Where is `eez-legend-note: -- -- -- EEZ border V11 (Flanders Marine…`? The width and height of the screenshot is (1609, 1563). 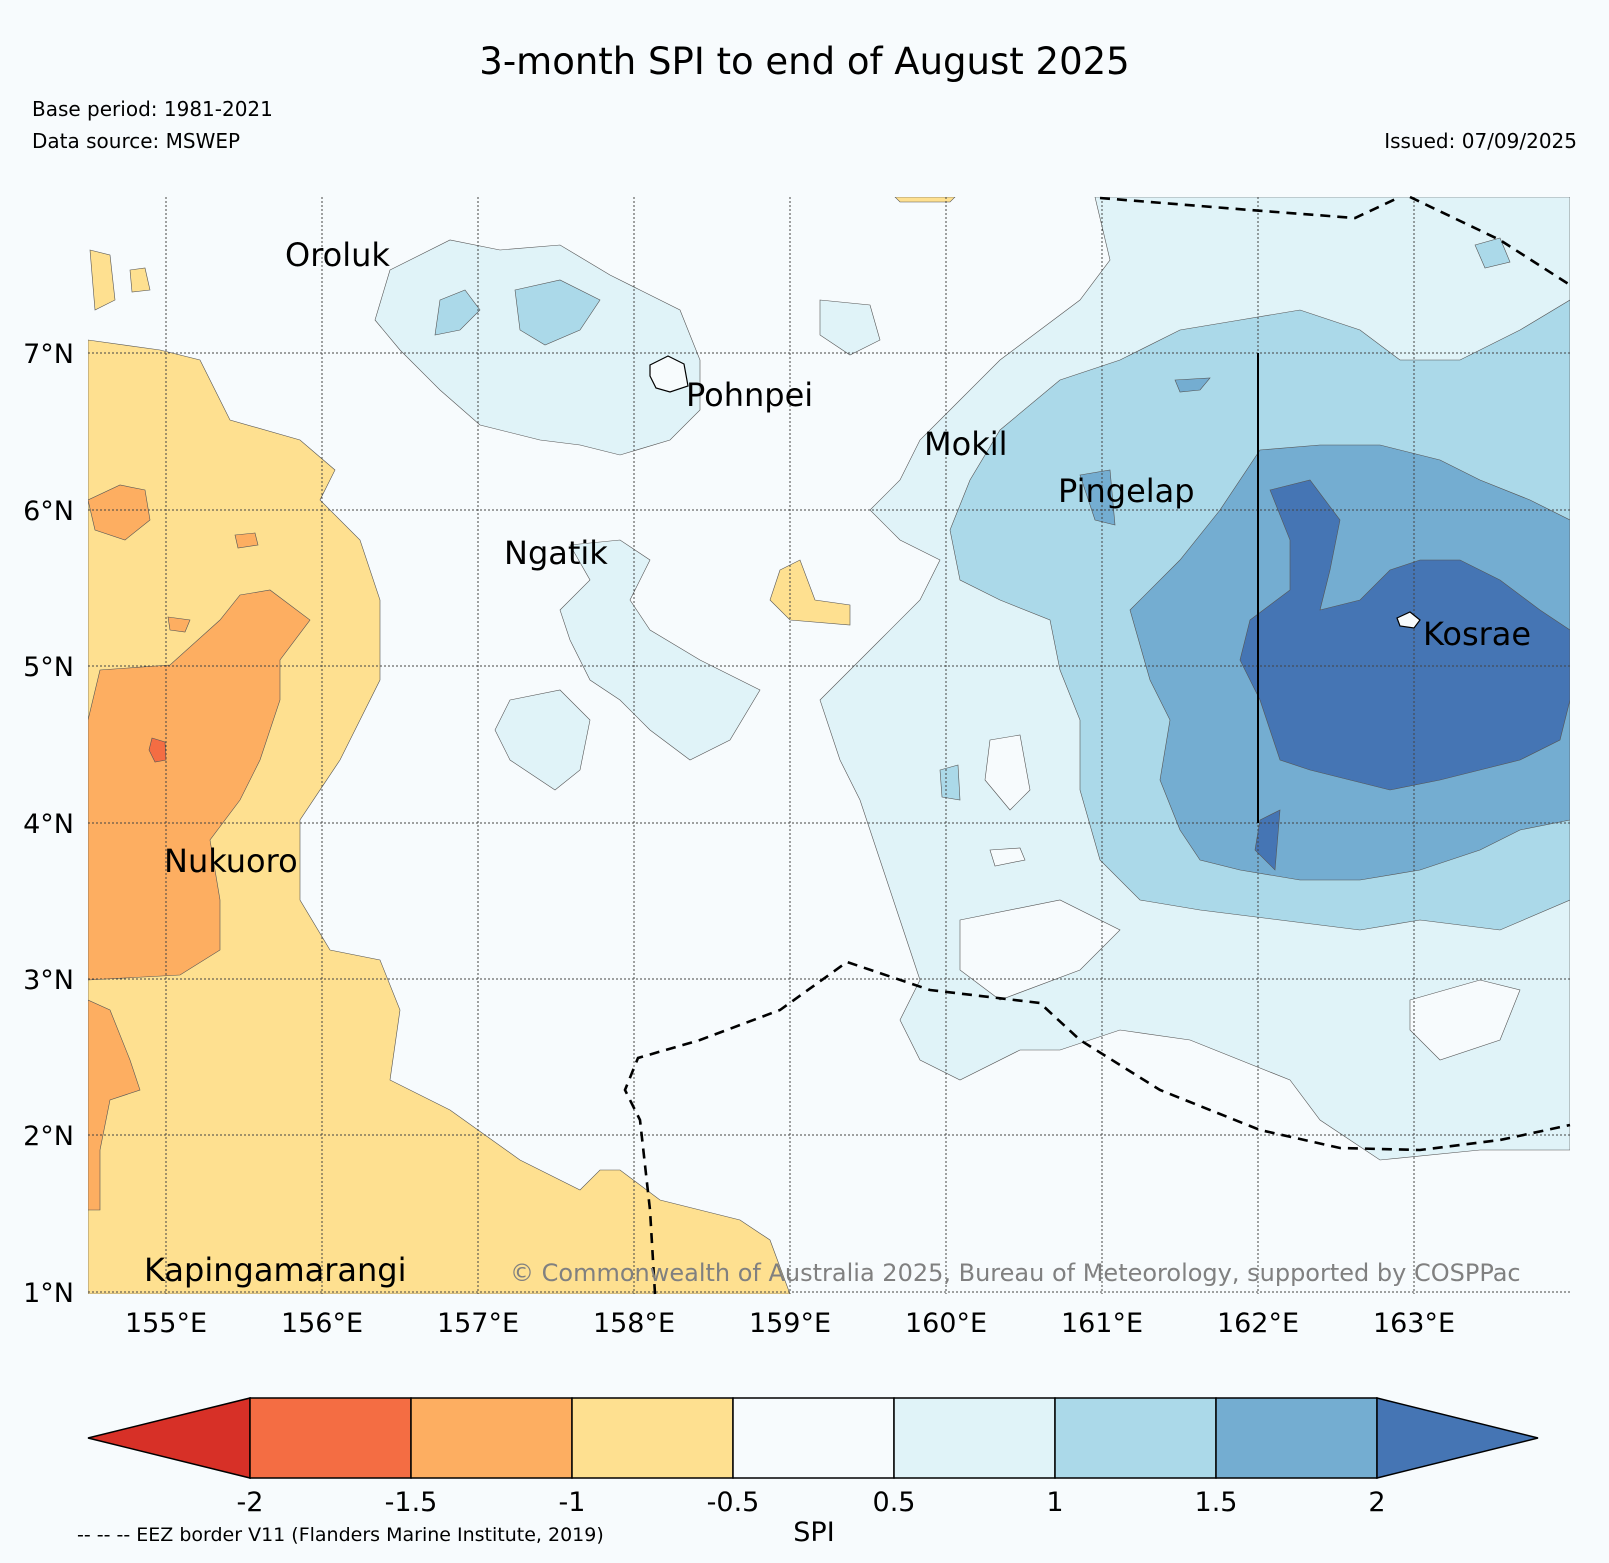
eez-legend-note: -- -- -- EEZ border V11 (Flanders Marine… is located at coordinates (340, 1535).